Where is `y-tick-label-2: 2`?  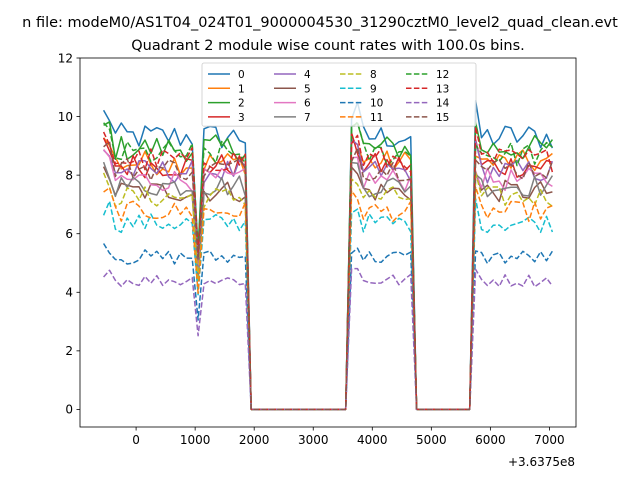
y-tick-label-2: 2 is located at coordinates (69, 351).